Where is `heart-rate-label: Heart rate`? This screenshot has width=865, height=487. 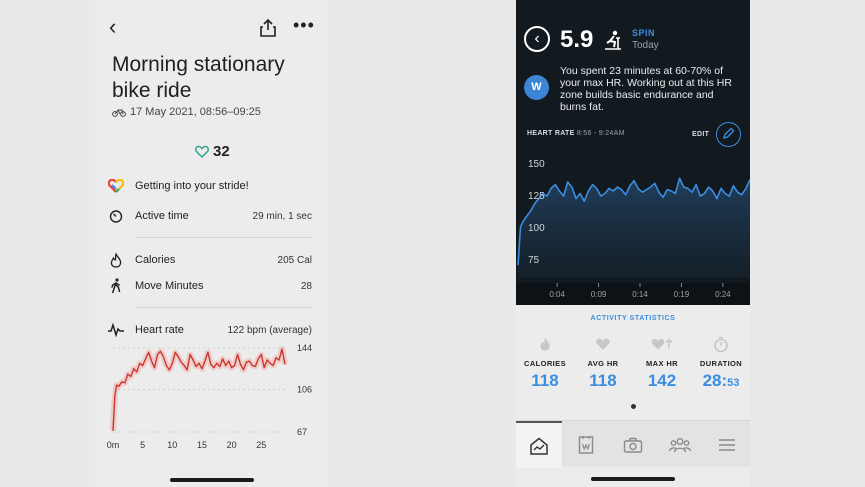 heart-rate-label: Heart rate is located at coordinates (159, 330).